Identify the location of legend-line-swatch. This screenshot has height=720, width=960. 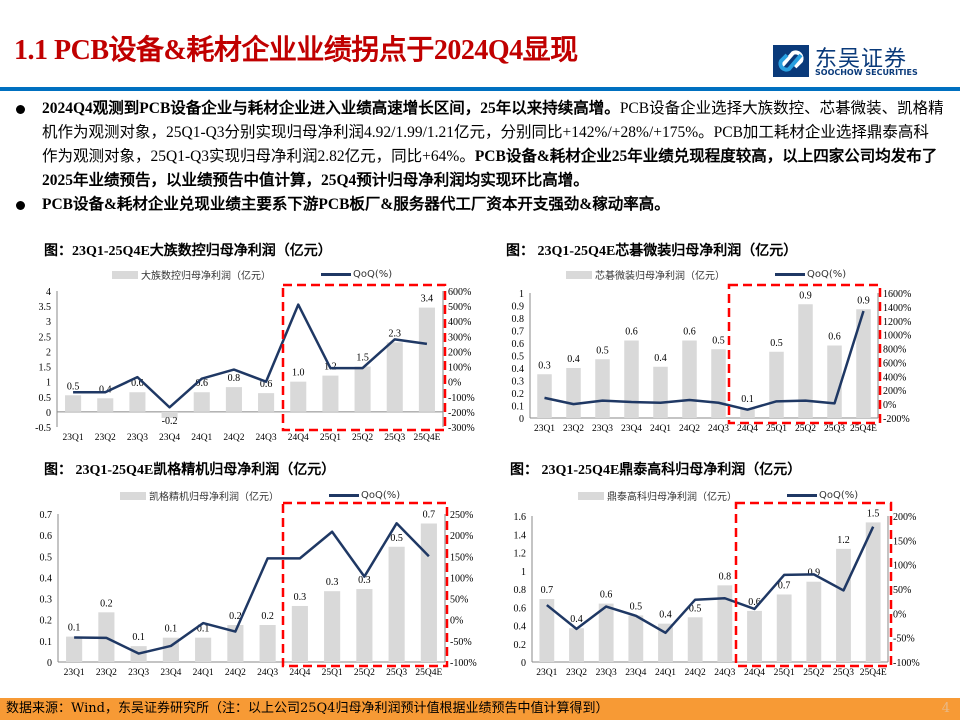
(336, 274).